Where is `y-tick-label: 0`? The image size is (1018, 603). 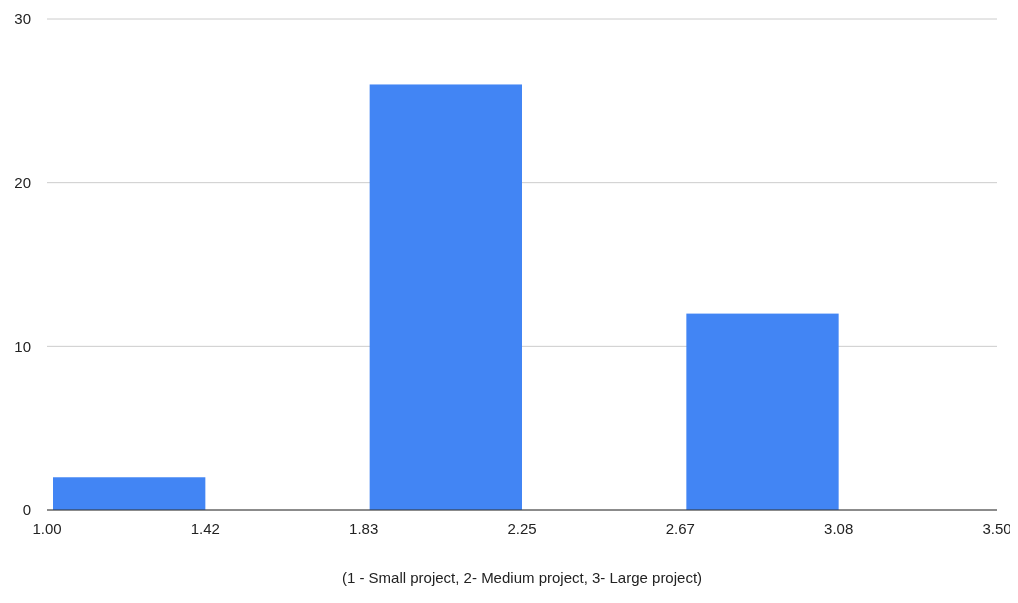 y-tick-label: 0 is located at coordinates (26, 510).